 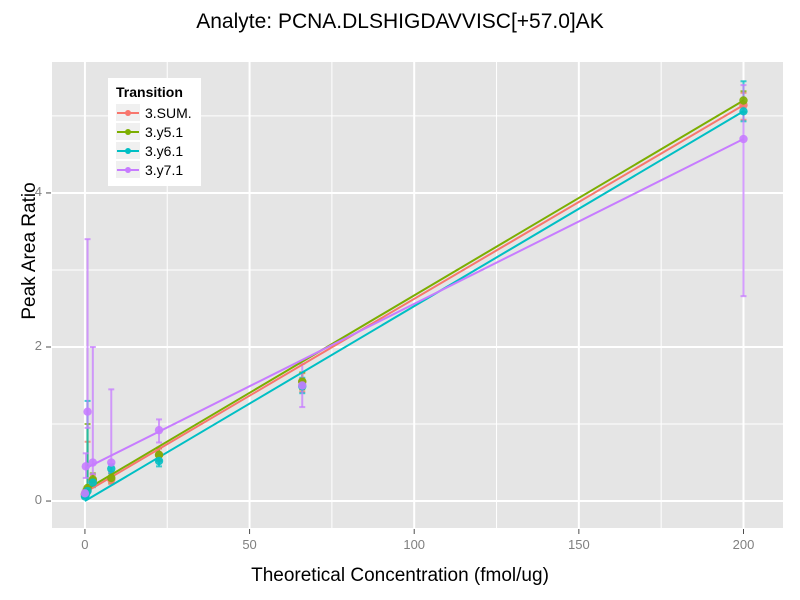 I want to click on page-title: Analyte: PCNA.DLSHIGDAVVISC[+57.0]AK, so click(x=400, y=21).